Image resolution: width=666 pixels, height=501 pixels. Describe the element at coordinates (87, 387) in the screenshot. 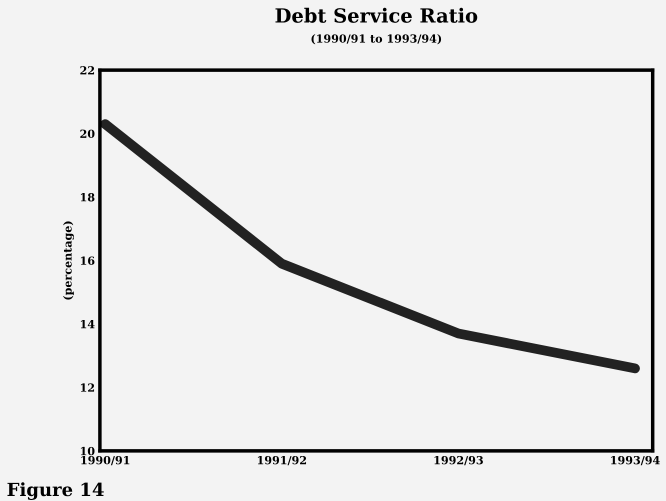

I see `y-tick-label: 12` at that location.